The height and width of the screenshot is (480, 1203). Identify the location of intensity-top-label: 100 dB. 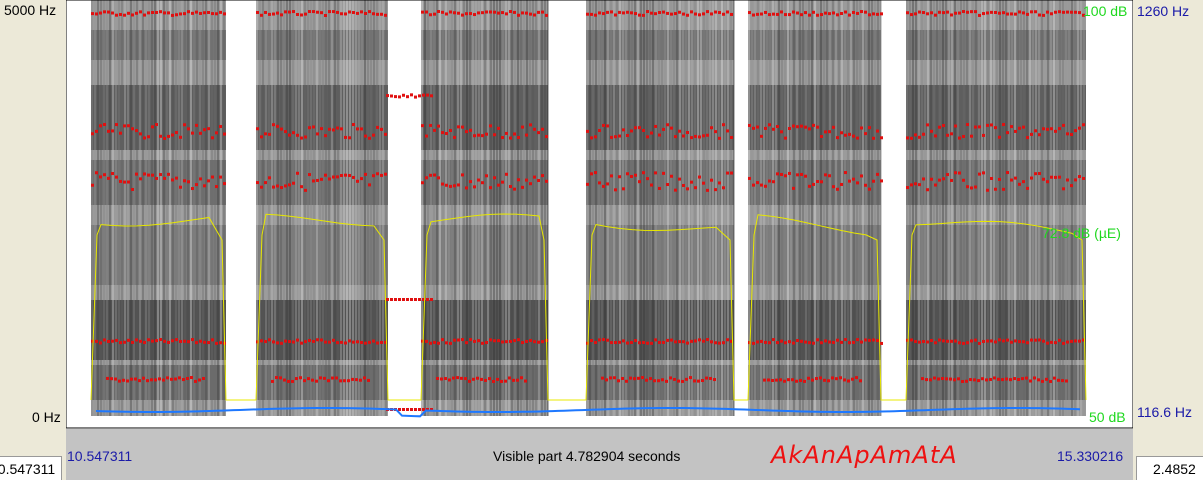
(1105, 11).